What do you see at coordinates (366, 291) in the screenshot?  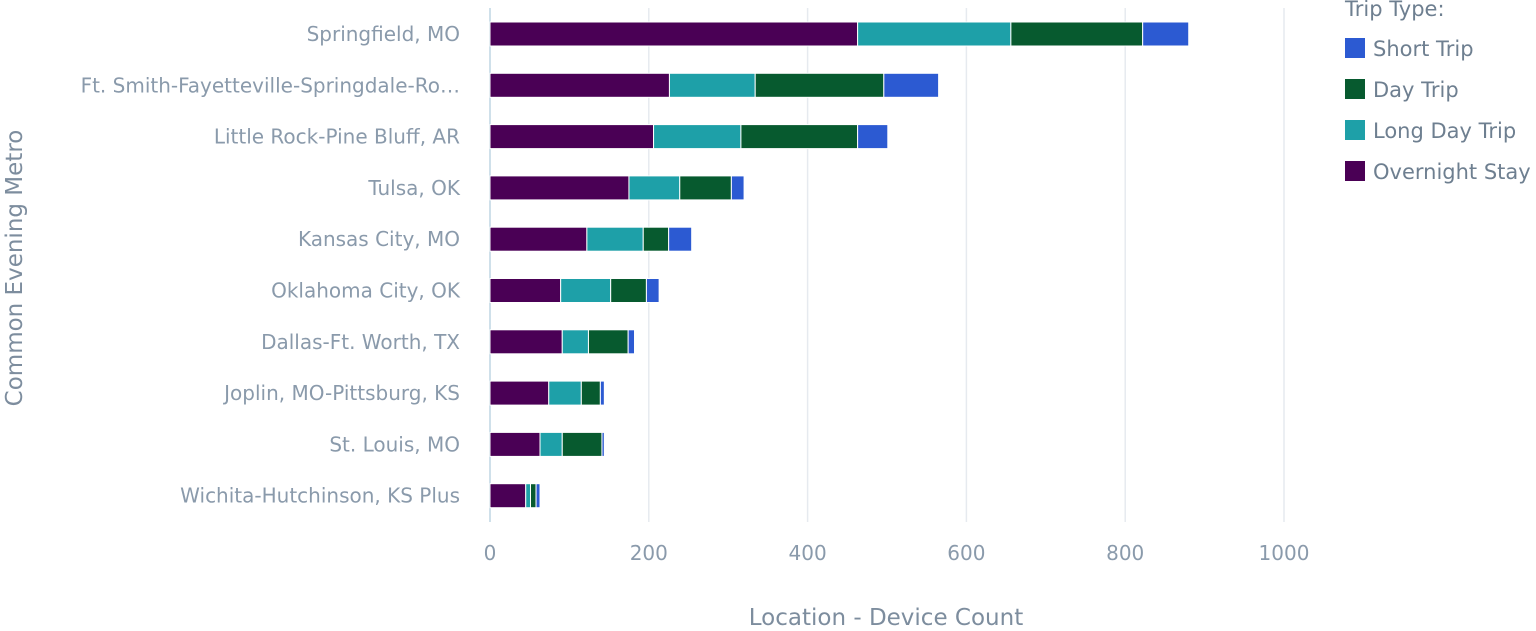 I see `category-label: Oklahoma City, OK` at bounding box center [366, 291].